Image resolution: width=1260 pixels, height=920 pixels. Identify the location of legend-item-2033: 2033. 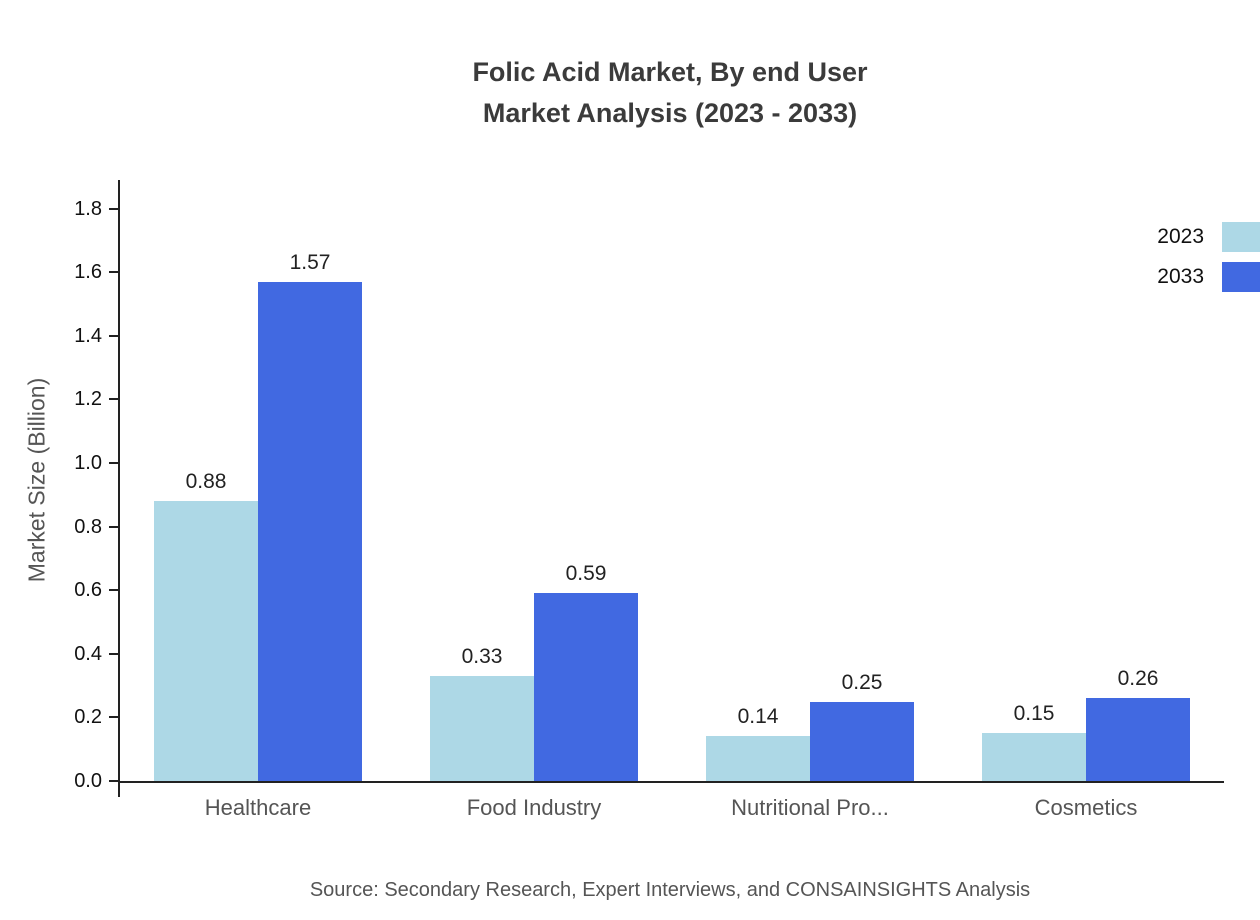
(1208, 277).